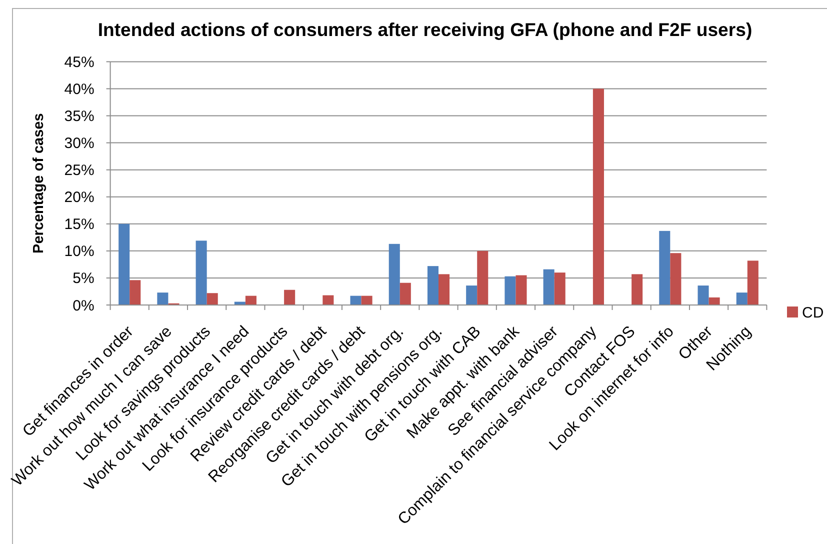 Image resolution: width=827 pixels, height=544 pixels. What do you see at coordinates (425, 29) in the screenshot?
I see `chart-title: Intended actions of consumers after receiving GFA (phone and F2F users)` at bounding box center [425, 29].